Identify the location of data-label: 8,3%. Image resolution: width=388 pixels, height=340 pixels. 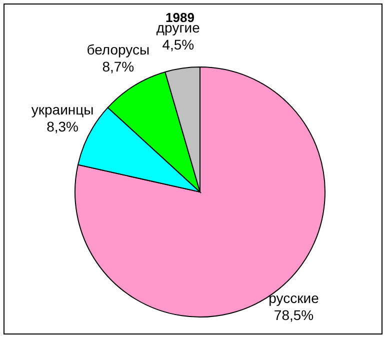
(62, 126).